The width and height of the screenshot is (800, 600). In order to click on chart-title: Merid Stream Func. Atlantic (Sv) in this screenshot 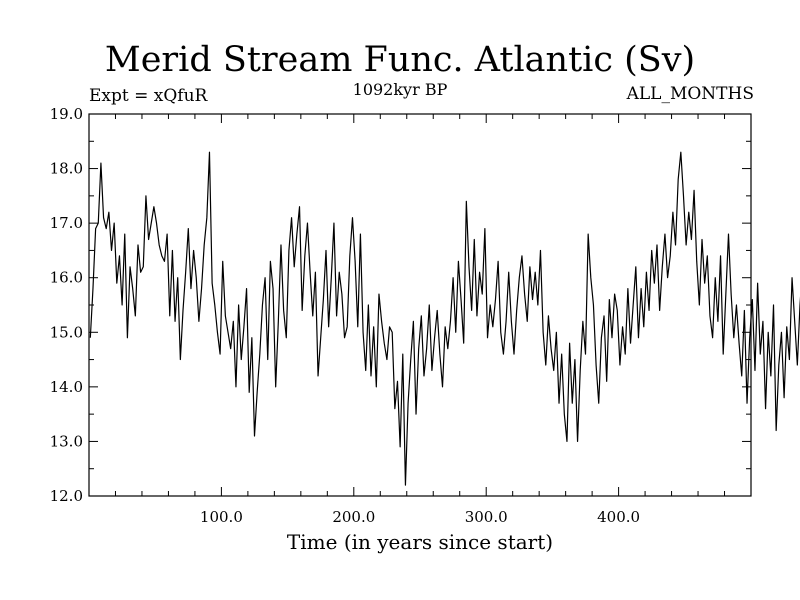, I will do `click(400, 60)`.